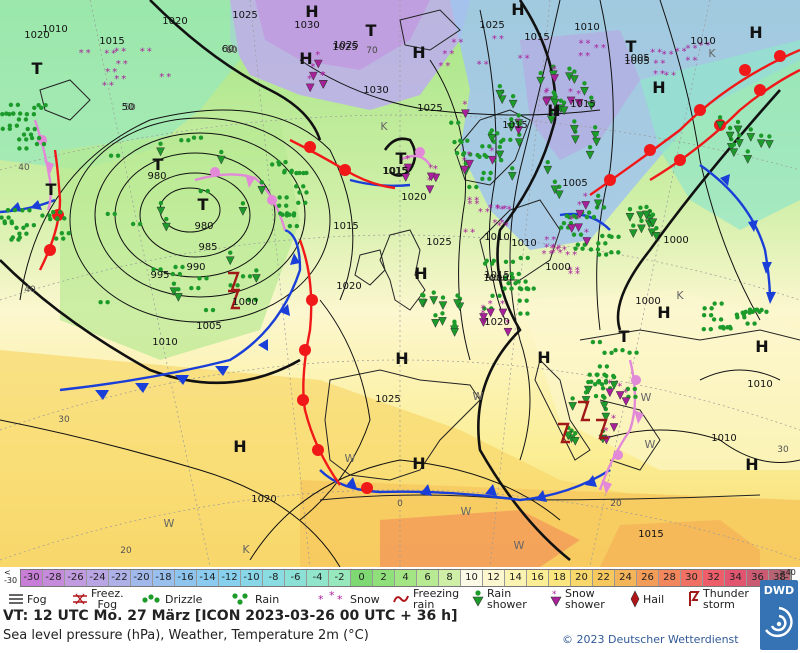  What do you see at coordinates (111, 41) in the screenshot?
I see `isobar-label: 1015` at bounding box center [111, 41].